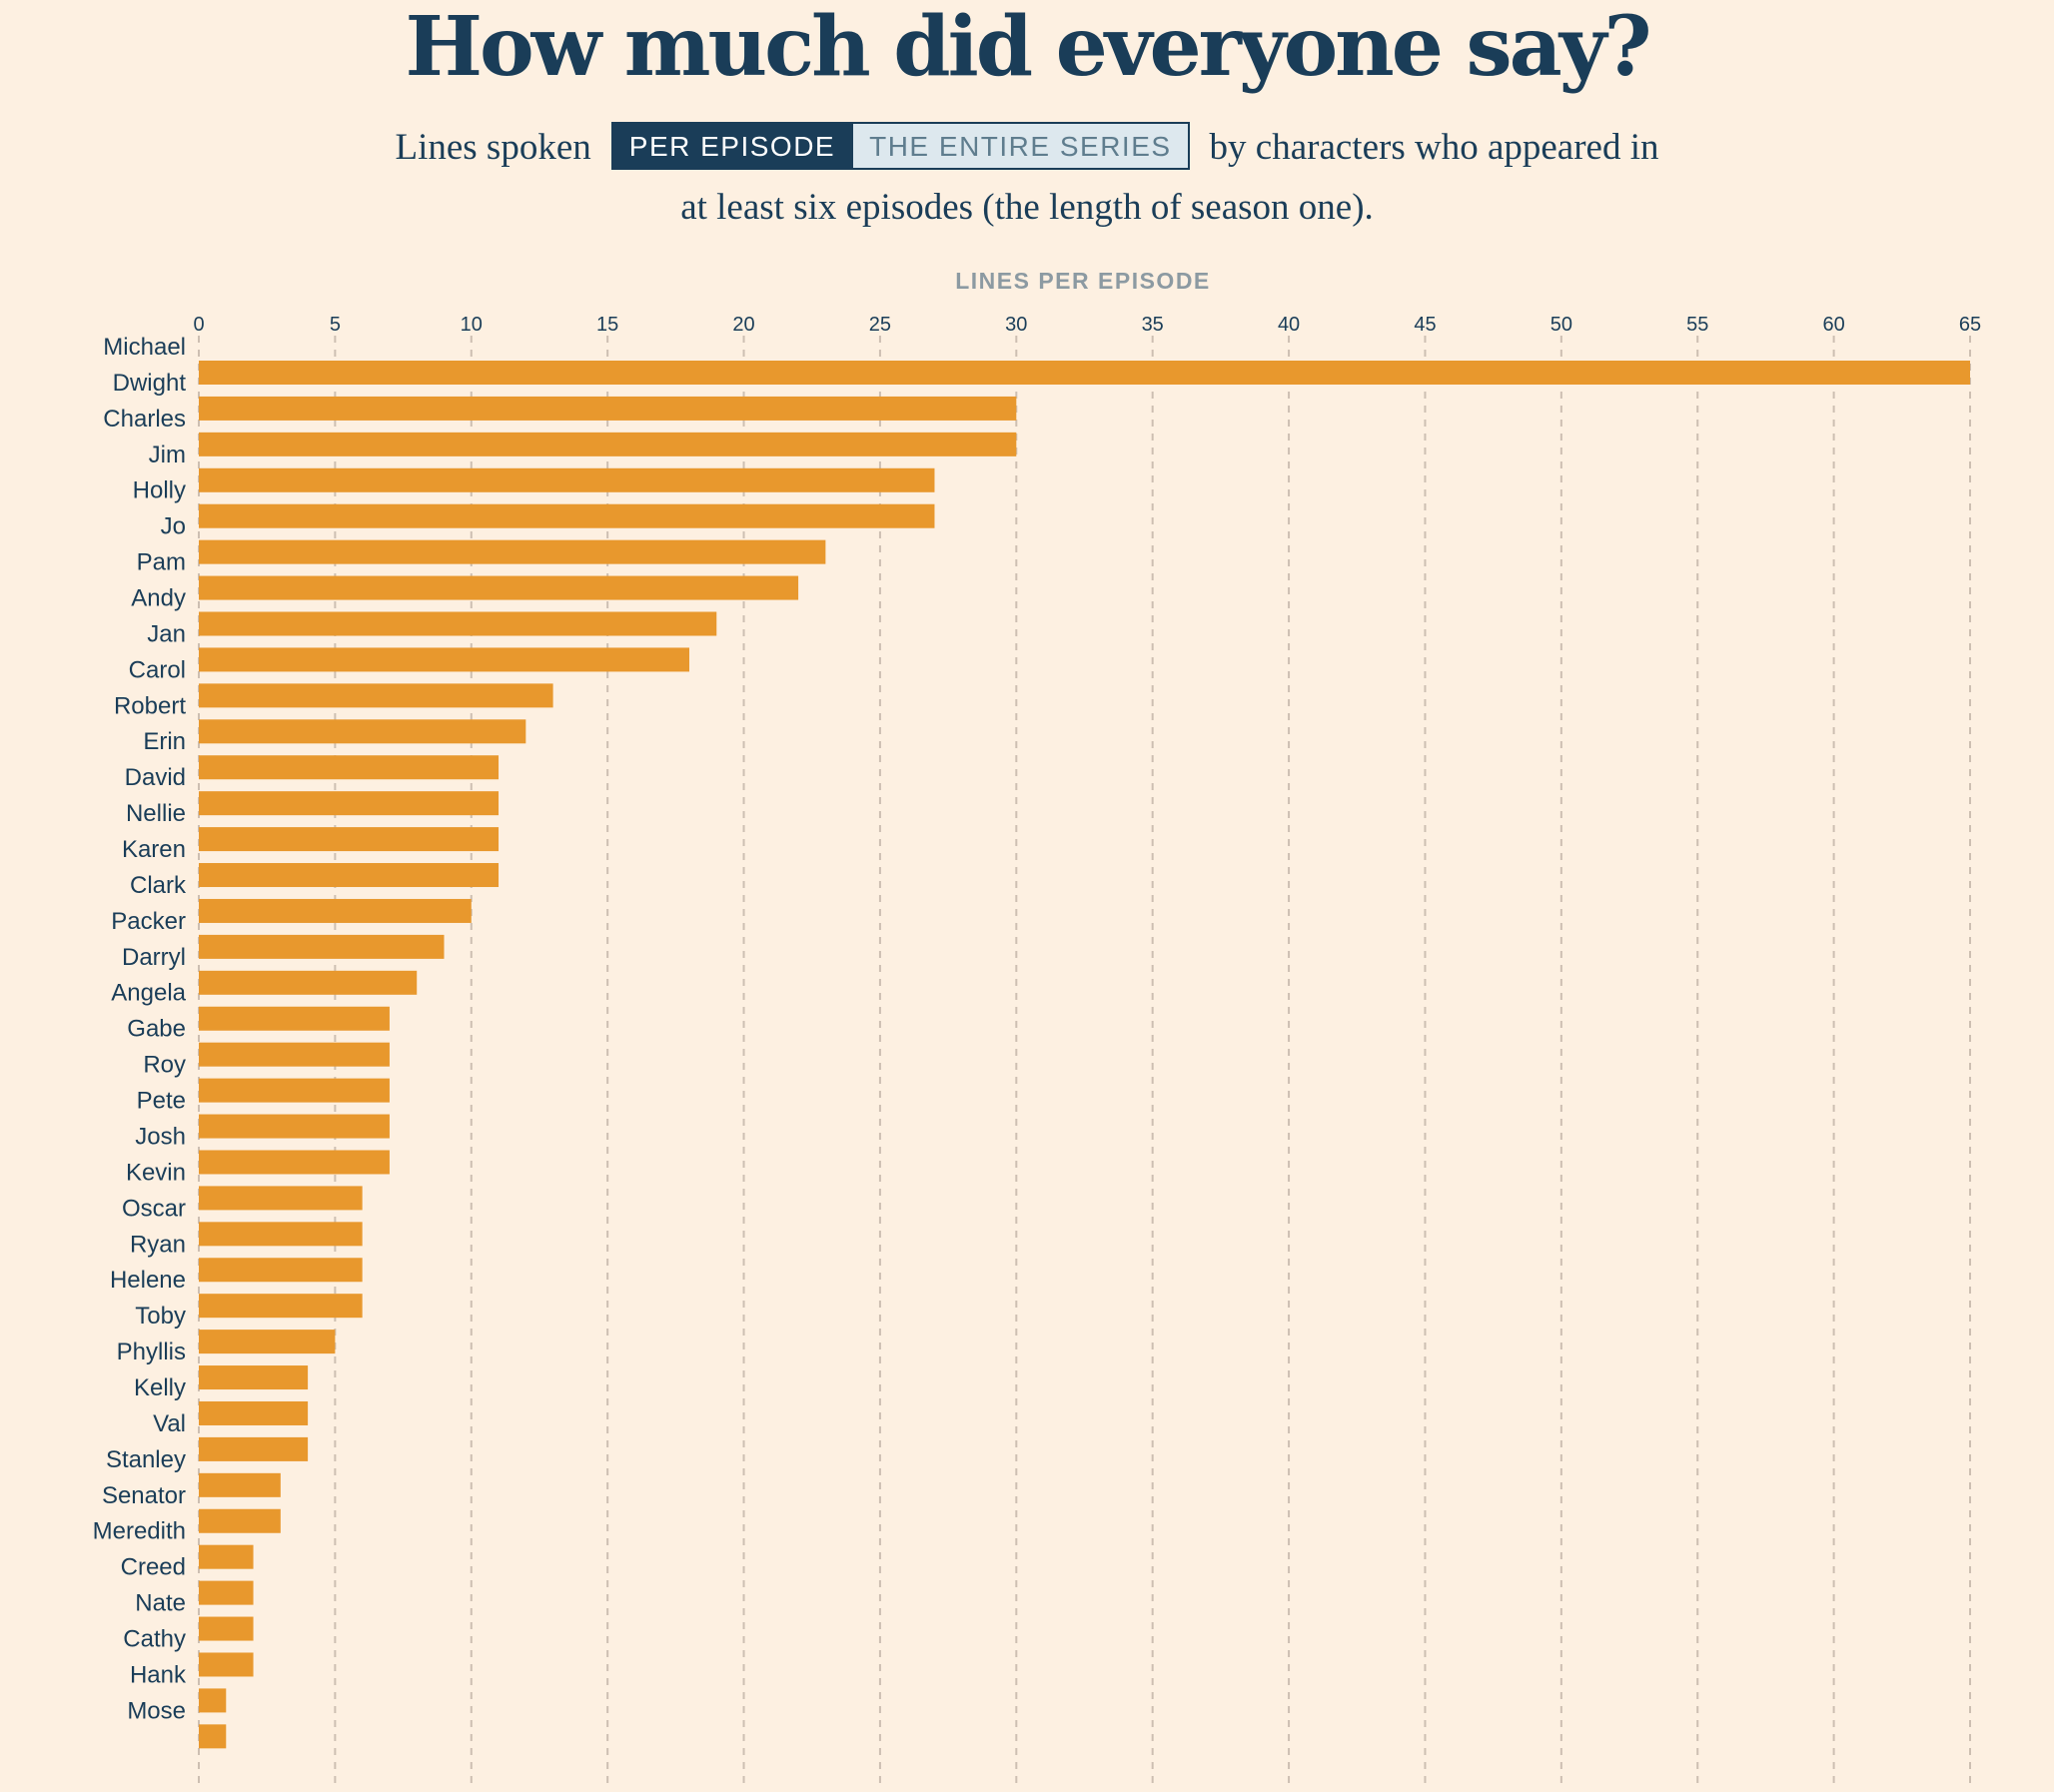 The width and height of the screenshot is (2054, 1792). Describe the element at coordinates (226, 1664) in the screenshot. I see `bar-cathy` at that location.